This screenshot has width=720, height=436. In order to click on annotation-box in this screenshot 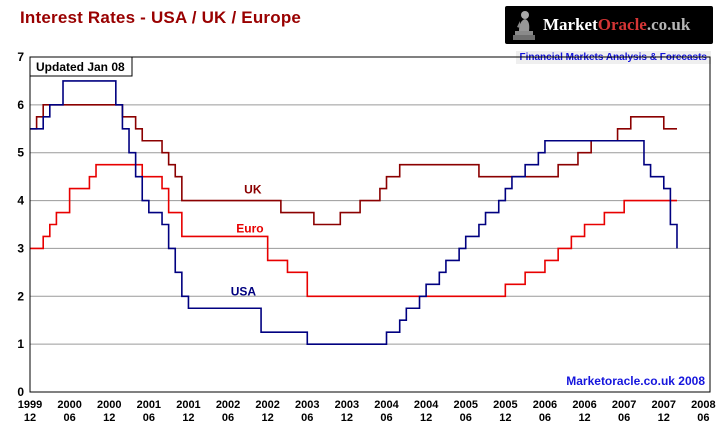, I will do `click(81, 66)`.